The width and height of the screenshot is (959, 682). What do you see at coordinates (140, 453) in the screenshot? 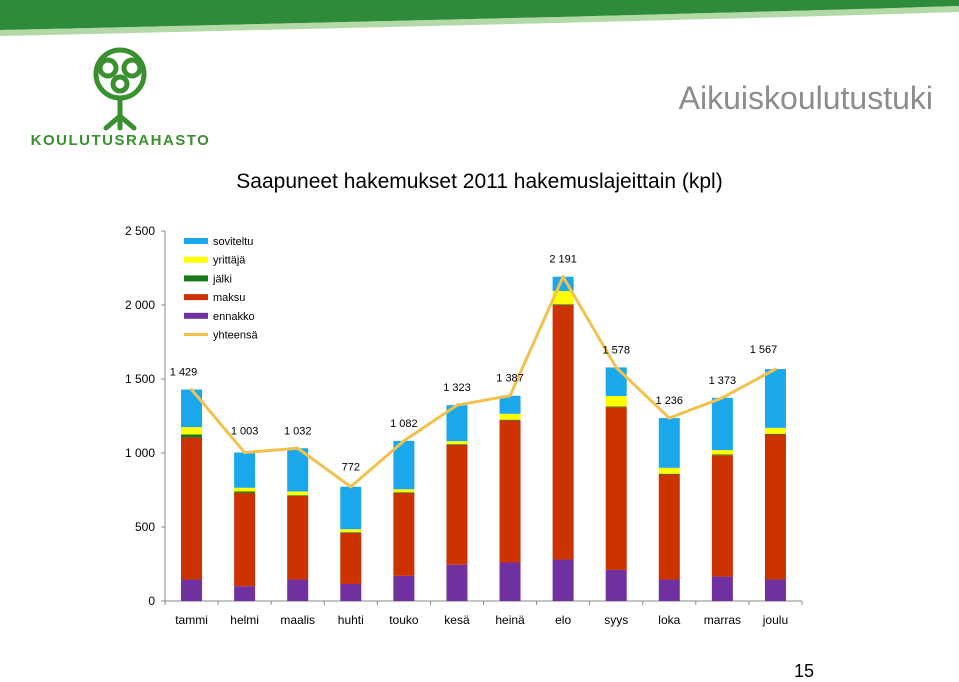
I see `y-tick-label: 1 000` at bounding box center [140, 453].